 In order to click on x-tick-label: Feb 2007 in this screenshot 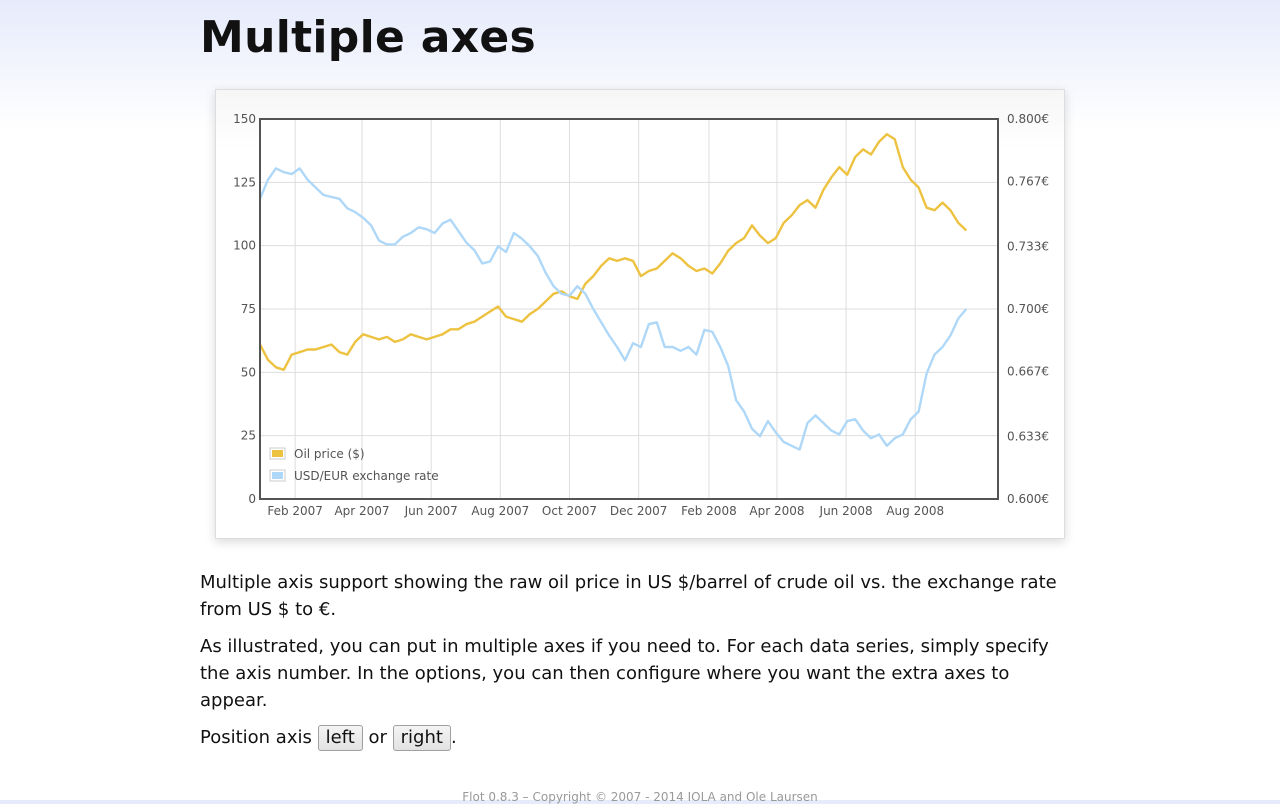, I will do `click(295, 511)`.